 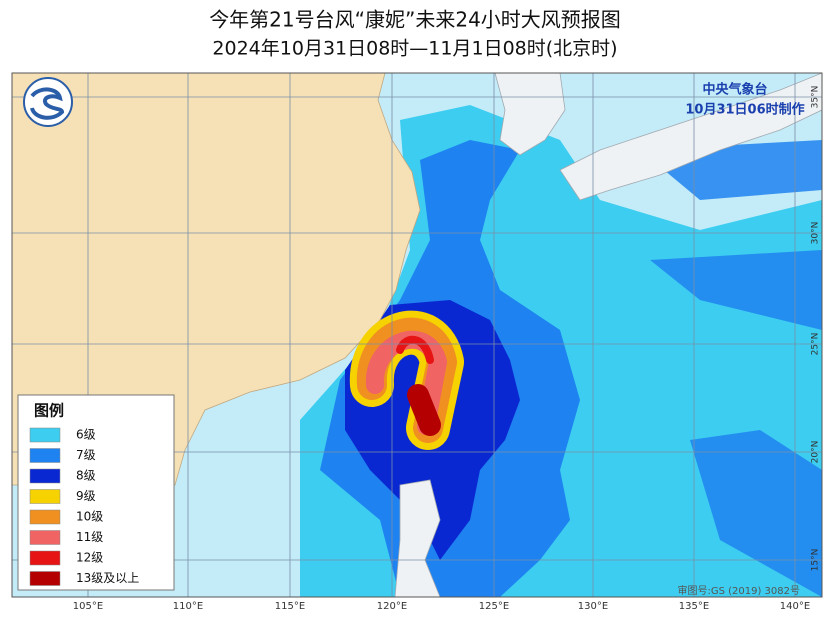 What do you see at coordinates (816, 97) in the screenshot?
I see `latitude-label: 35°N` at bounding box center [816, 97].